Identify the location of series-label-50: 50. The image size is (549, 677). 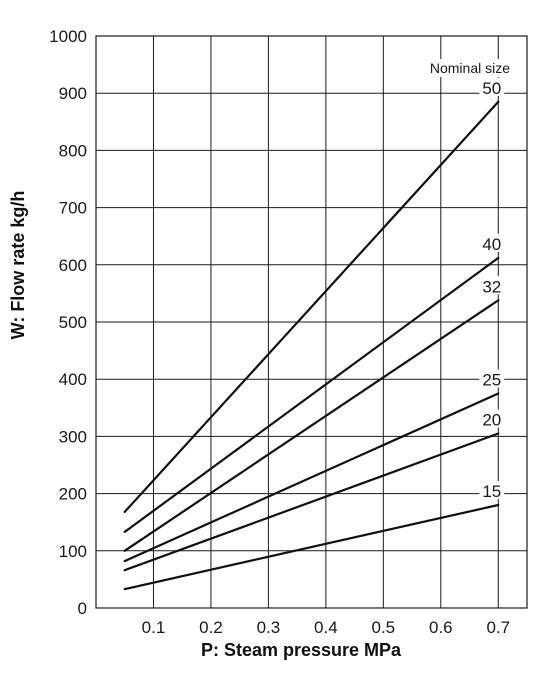
(491, 88).